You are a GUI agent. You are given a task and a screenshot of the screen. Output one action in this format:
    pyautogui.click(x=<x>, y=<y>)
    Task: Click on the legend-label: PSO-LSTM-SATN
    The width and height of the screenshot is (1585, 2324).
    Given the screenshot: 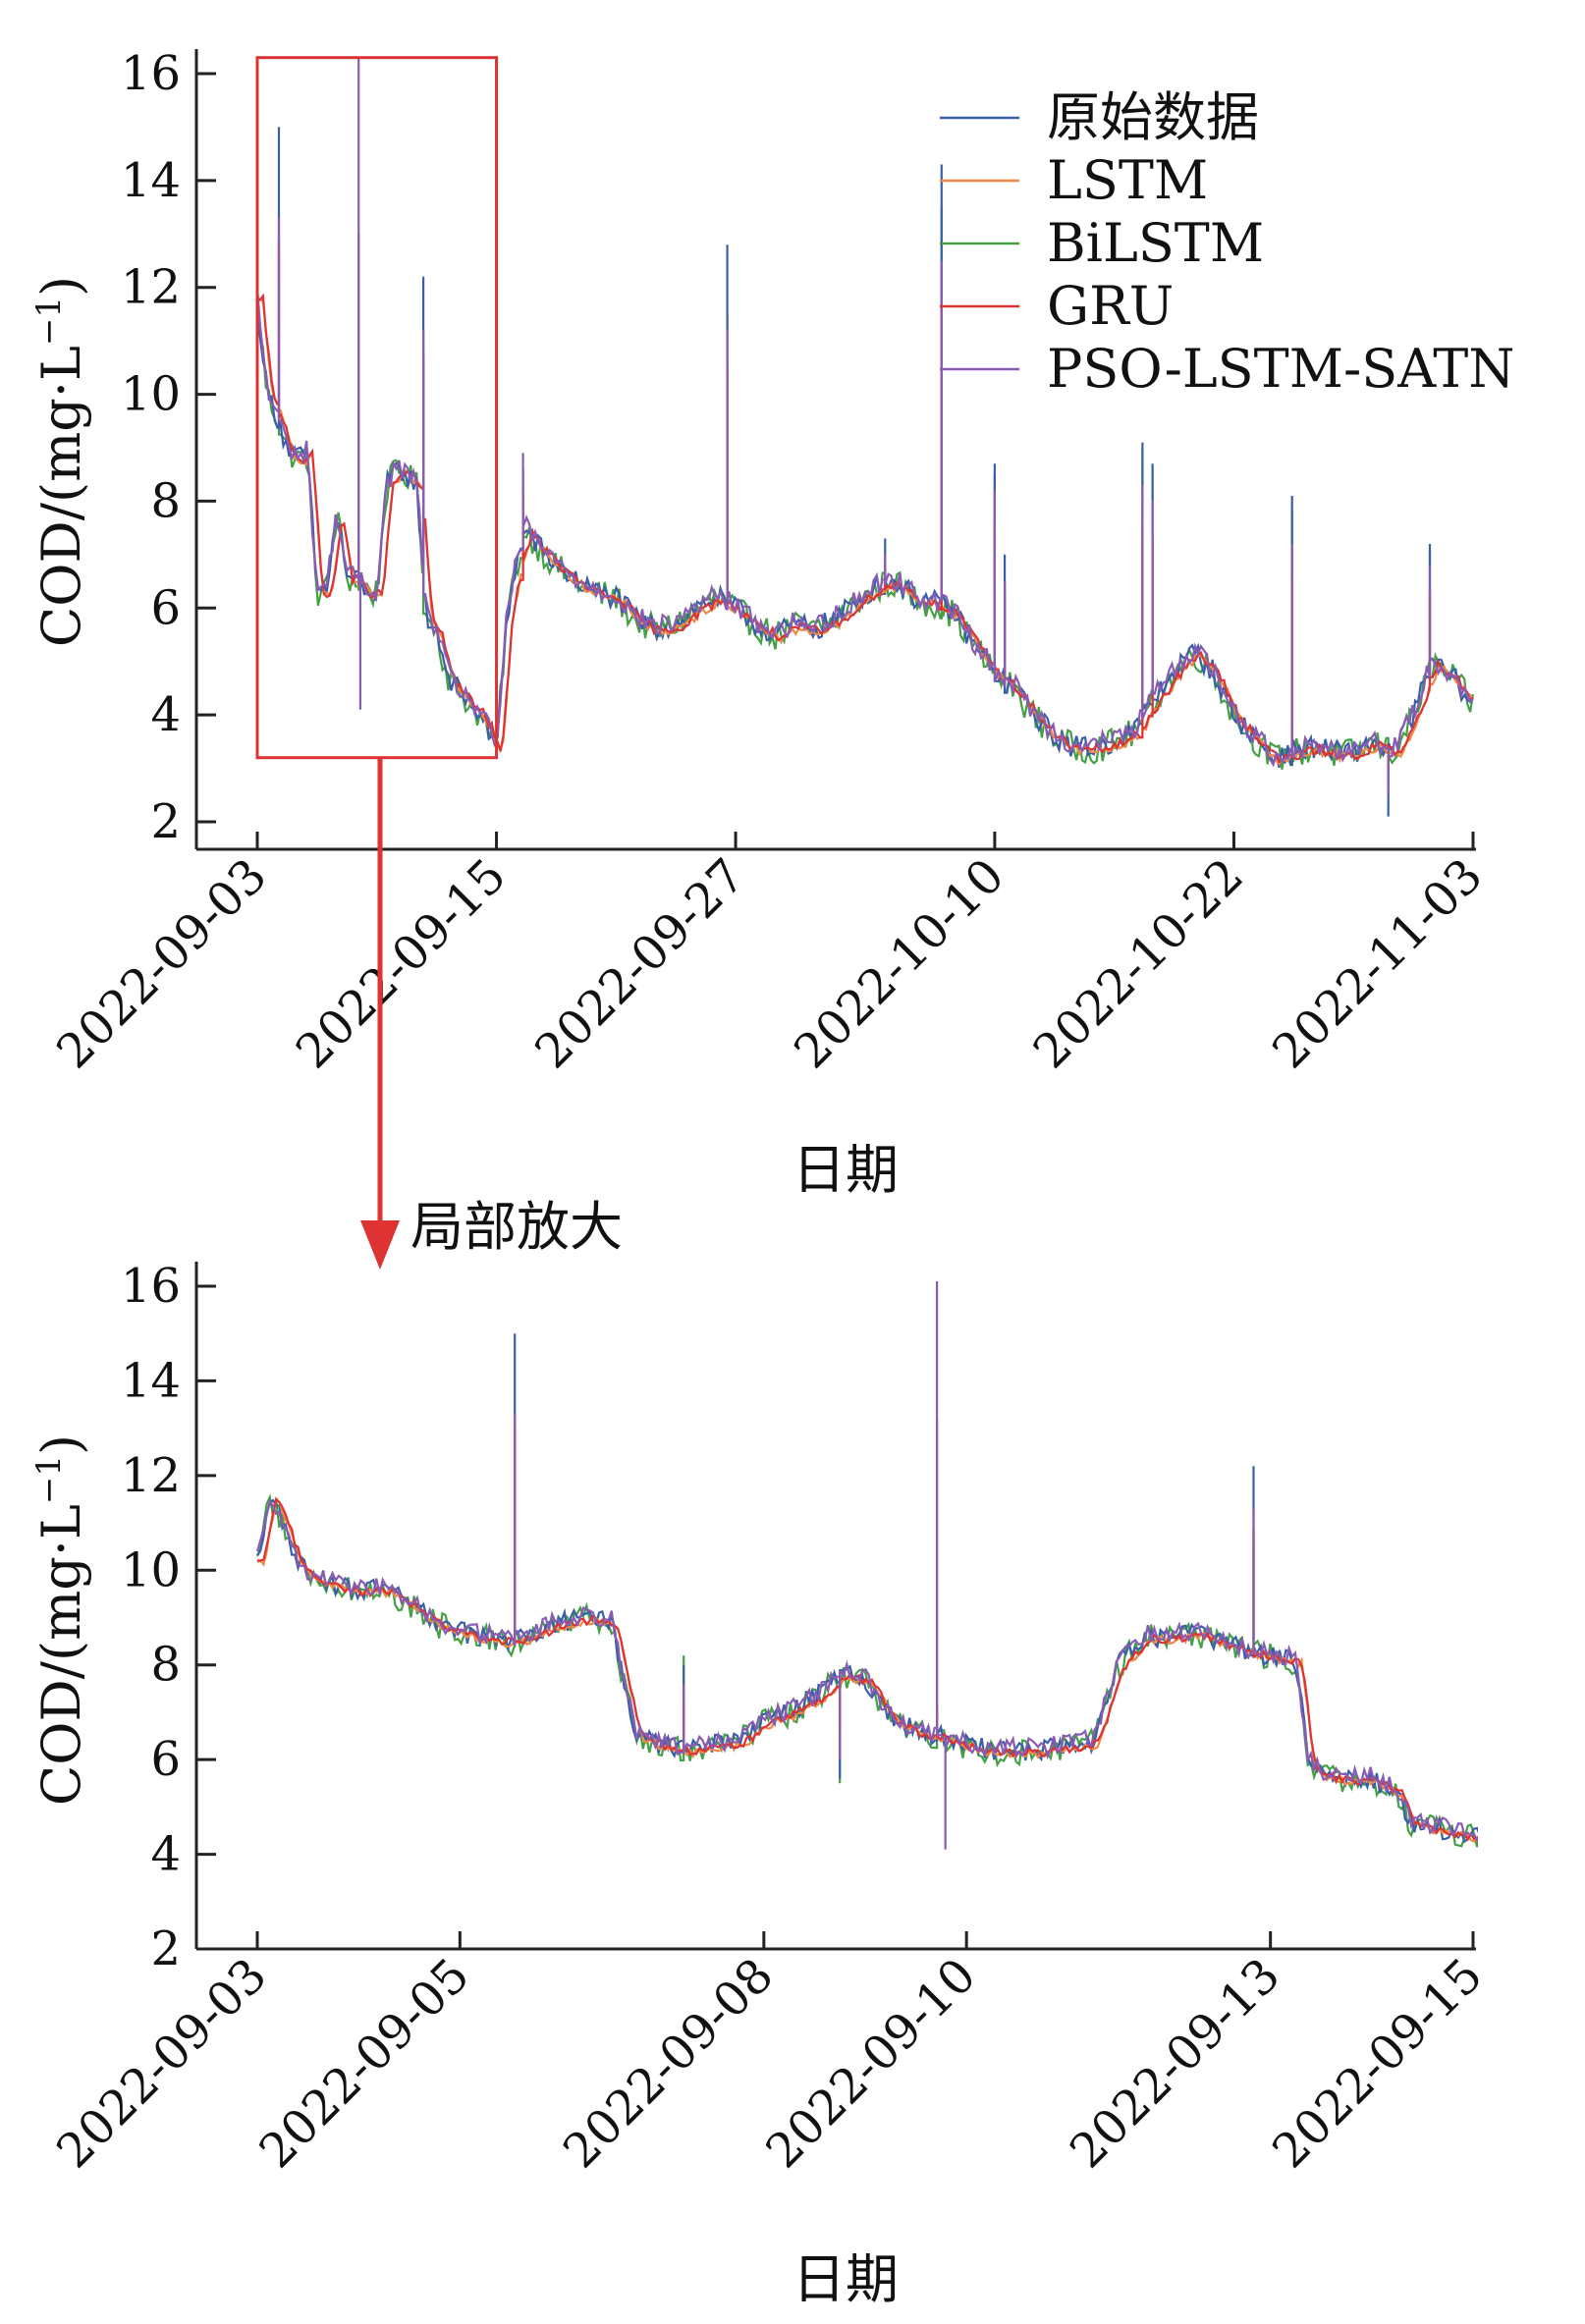 What is the action you would take?
    pyautogui.click(x=1281, y=369)
    